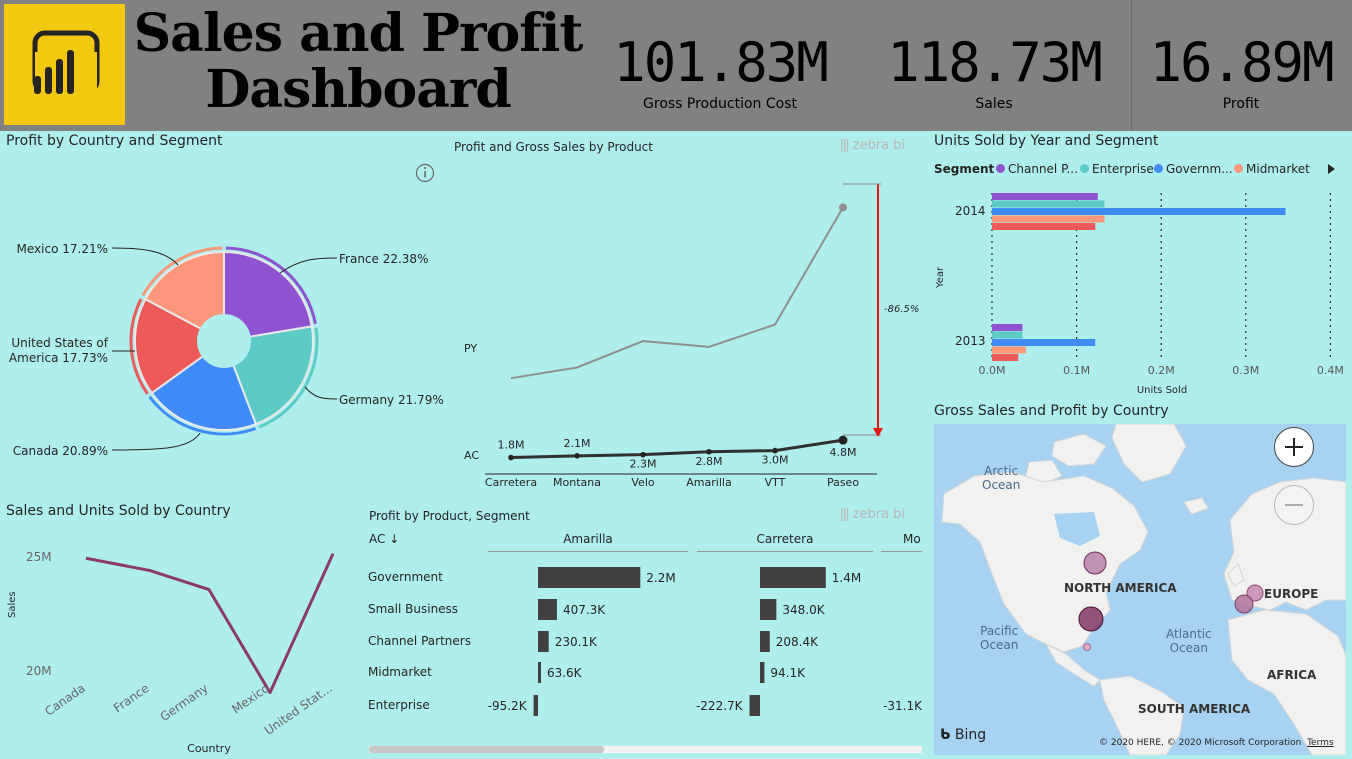 This screenshot has height=759, width=1352. What do you see at coordinates (803, 610) in the screenshot?
I see `profit-bar-label: 348.0K` at bounding box center [803, 610].